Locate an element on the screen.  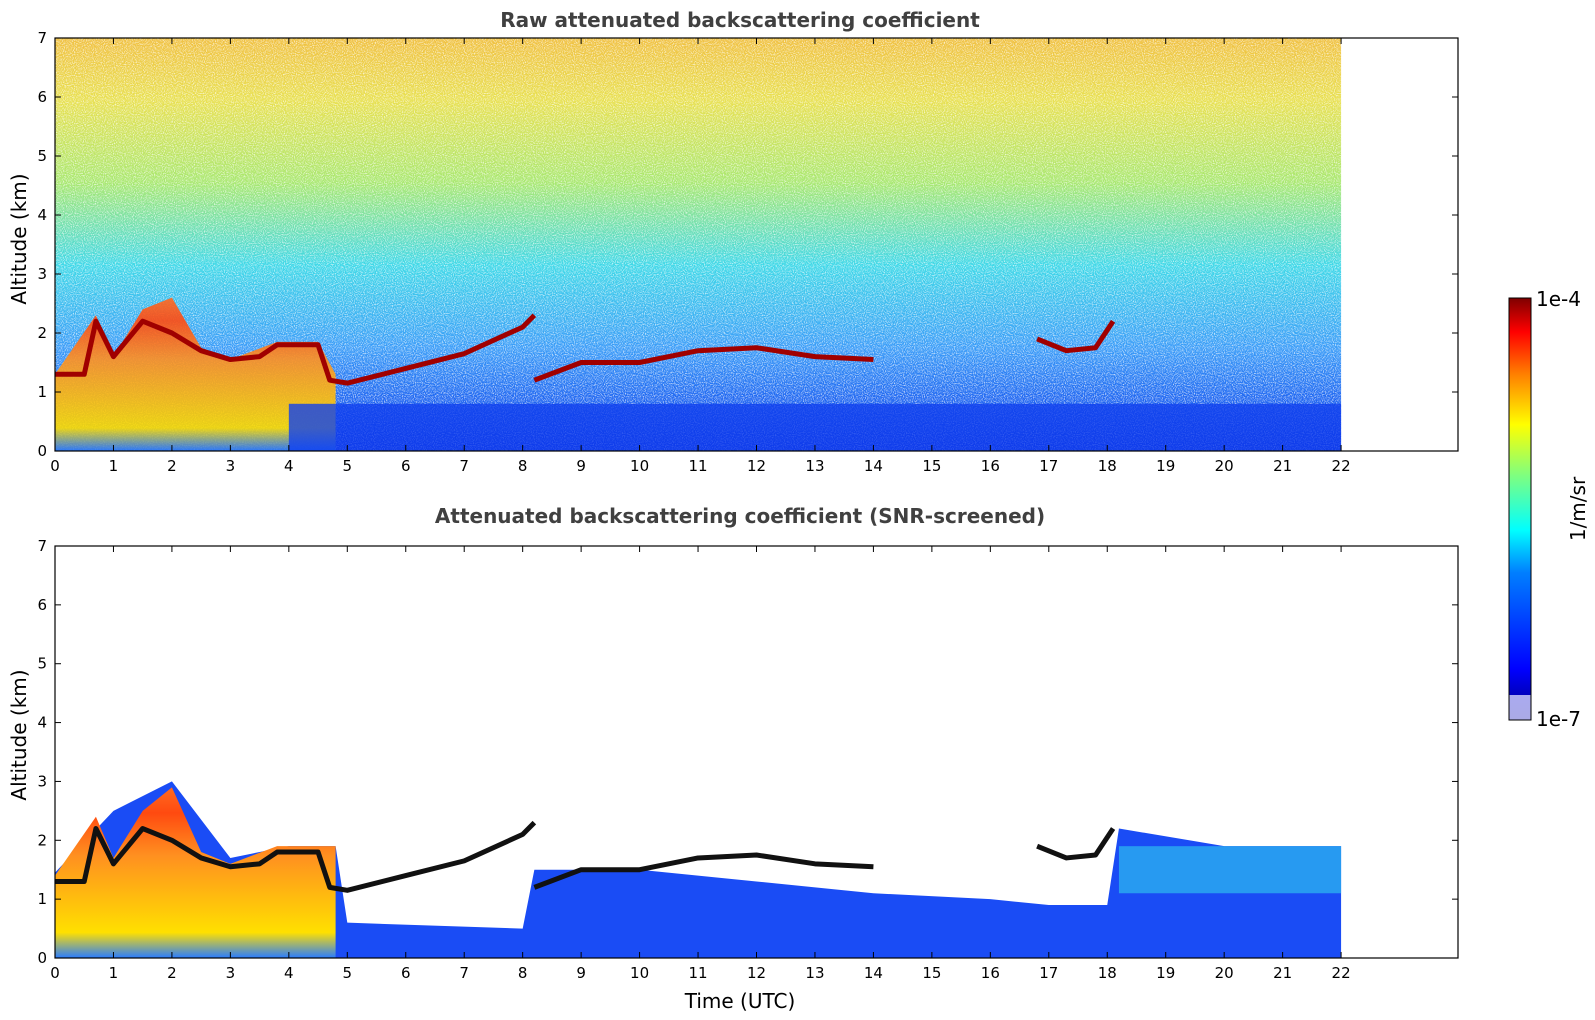
screened-plot-area is located at coordinates (698, 869).